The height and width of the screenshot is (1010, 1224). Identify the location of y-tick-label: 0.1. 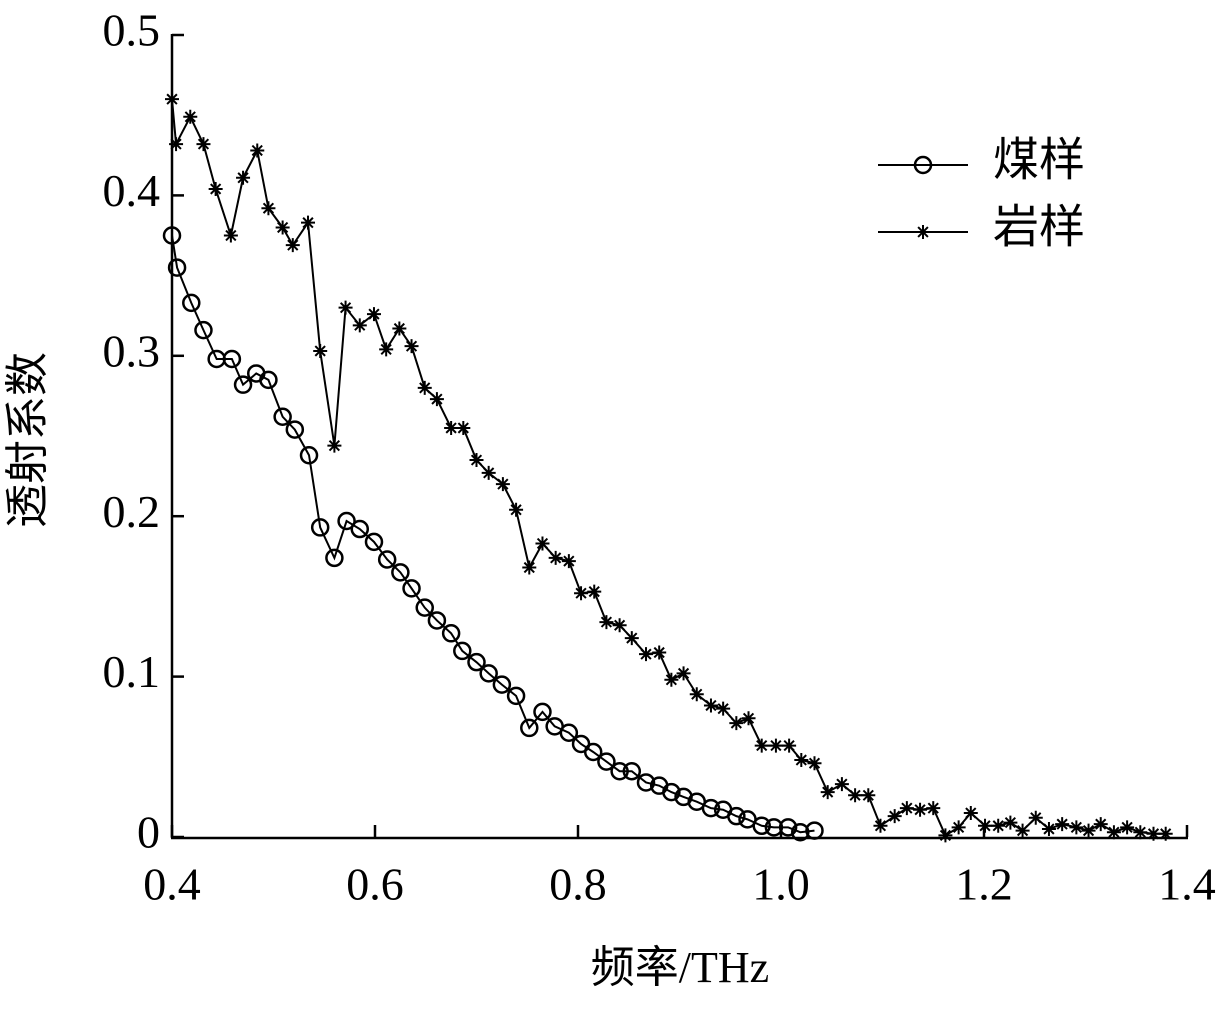
(132, 671).